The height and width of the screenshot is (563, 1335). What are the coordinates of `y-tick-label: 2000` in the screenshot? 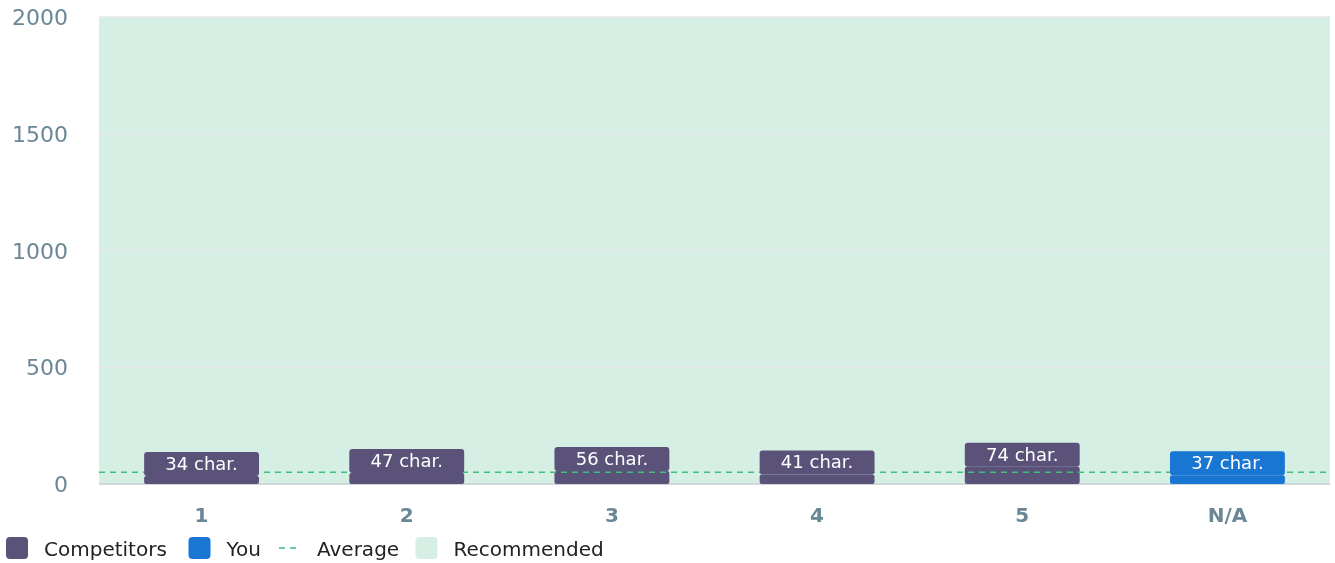 It's located at (40, 17).